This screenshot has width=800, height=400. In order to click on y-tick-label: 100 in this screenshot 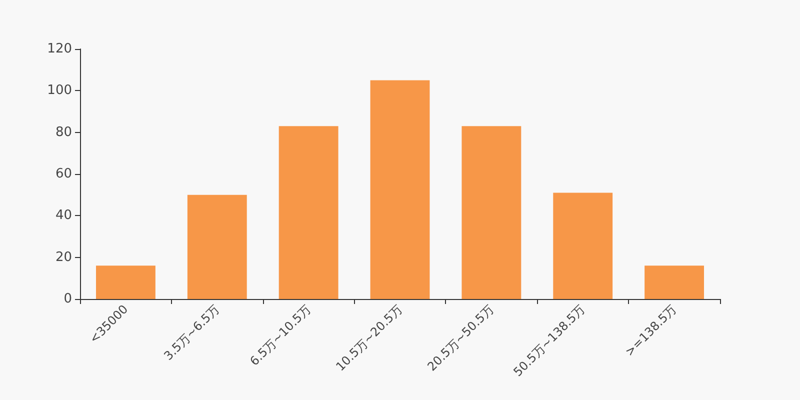, I will do `click(59, 90)`.